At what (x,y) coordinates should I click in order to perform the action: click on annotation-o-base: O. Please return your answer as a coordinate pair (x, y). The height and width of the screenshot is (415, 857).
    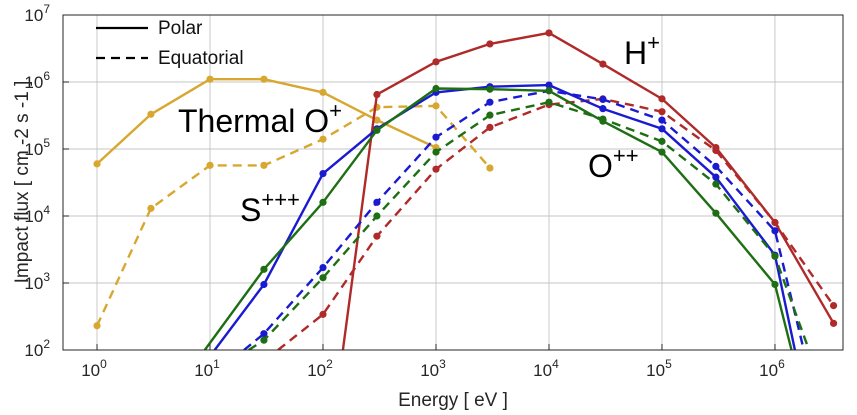
    Looking at the image, I should click on (600, 166).